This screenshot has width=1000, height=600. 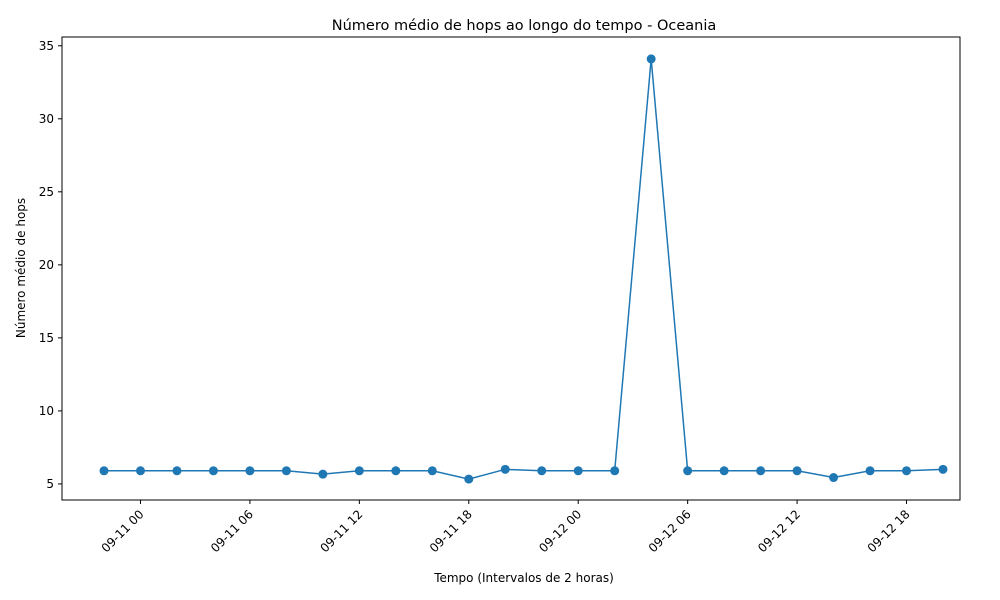 I want to click on x-tick-label: 09-12 12, so click(x=779, y=531).